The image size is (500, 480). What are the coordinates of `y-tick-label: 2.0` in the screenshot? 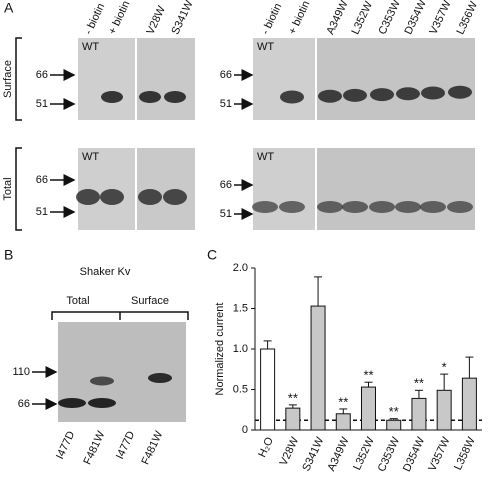 It's located at (240, 268).